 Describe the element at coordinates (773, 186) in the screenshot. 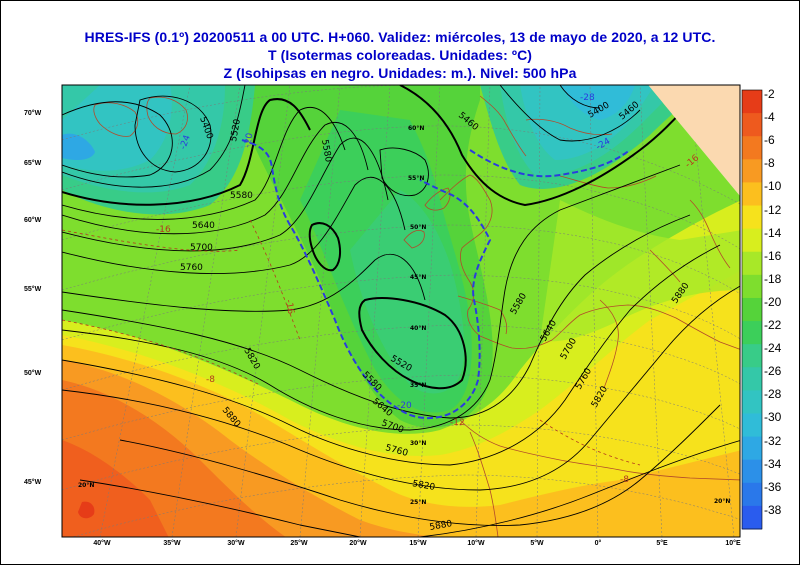

I see `colorbar-label: -10` at that location.